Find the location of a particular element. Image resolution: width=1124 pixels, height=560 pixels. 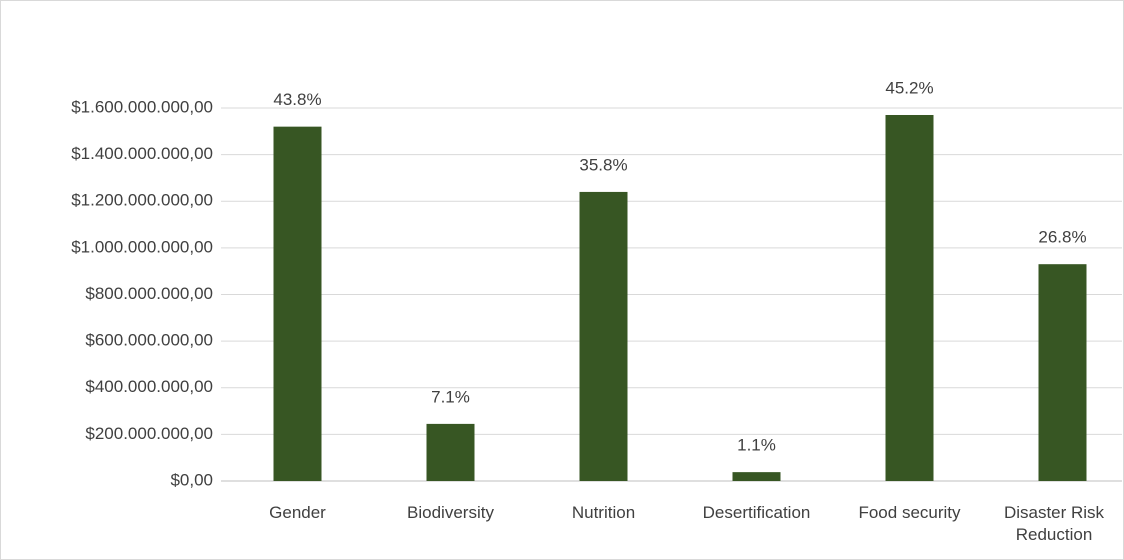

x-tick-label: Disaster Risk Reduction is located at coordinates (1054, 523).